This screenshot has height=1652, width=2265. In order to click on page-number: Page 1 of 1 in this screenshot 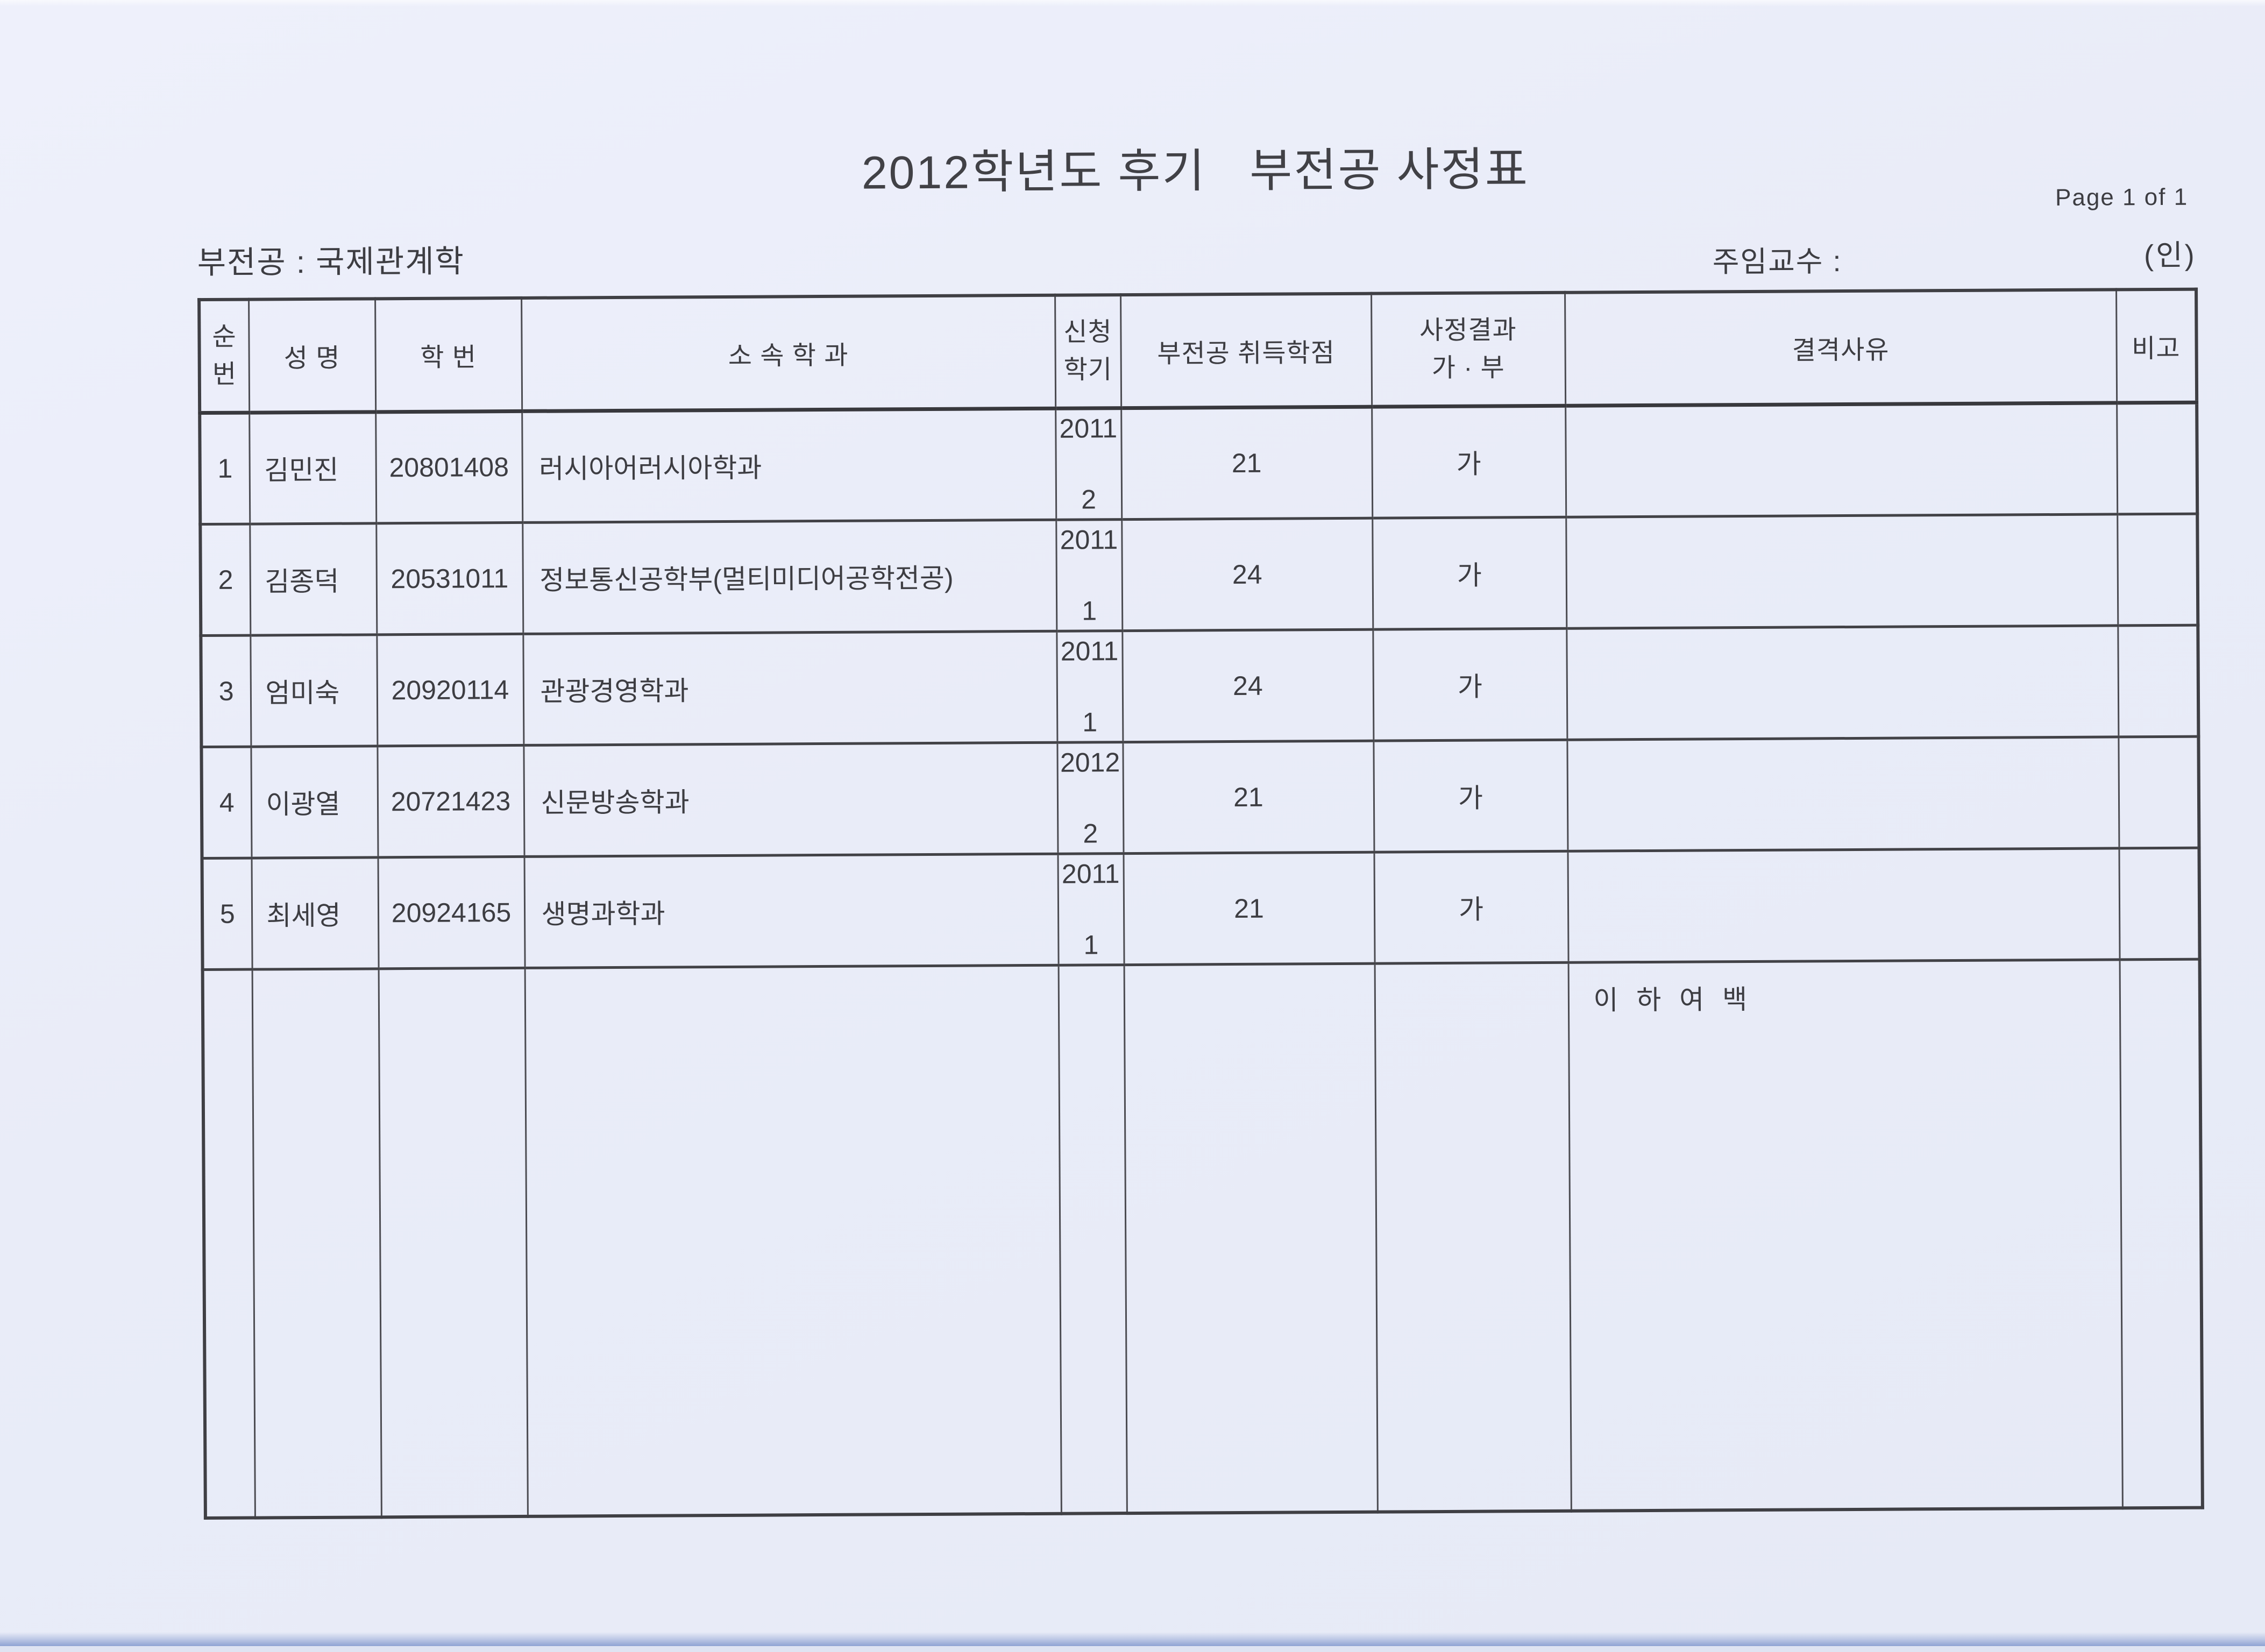, I will do `click(2121, 197)`.